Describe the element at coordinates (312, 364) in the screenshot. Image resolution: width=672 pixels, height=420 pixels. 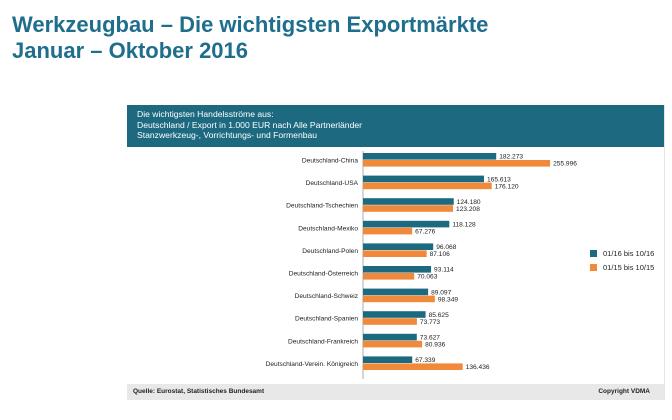
I see `category-label: Deutschland-Verein. Königreich` at that location.